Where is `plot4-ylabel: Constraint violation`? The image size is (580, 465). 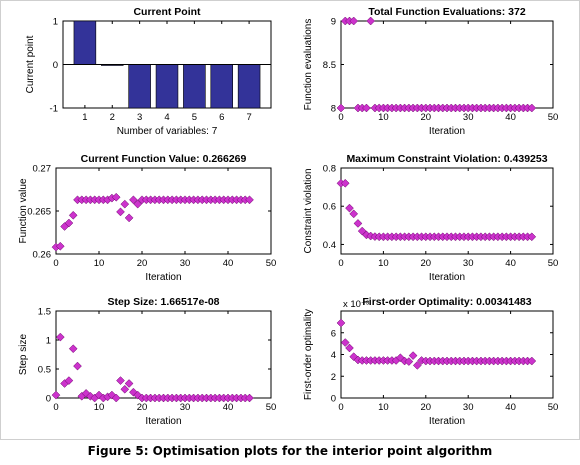
plot4-ylabel: Constraint violation is located at coordinates (308, 210).